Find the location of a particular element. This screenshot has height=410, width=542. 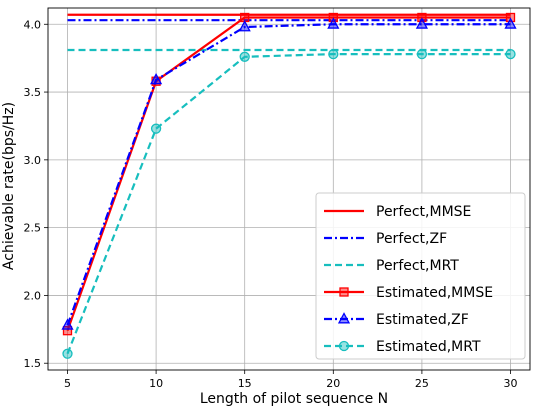

legend-label: Perfect,MMSE is located at coordinates (423, 212).